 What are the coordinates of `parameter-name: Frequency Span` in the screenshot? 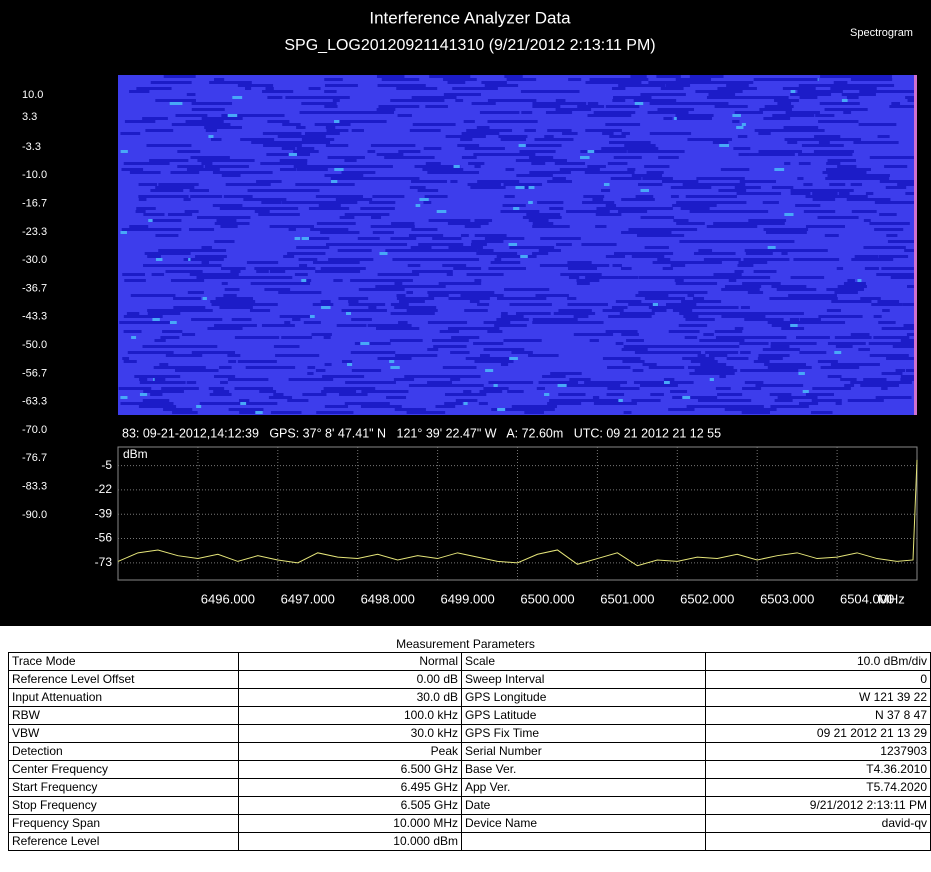 It's located at (123, 823).